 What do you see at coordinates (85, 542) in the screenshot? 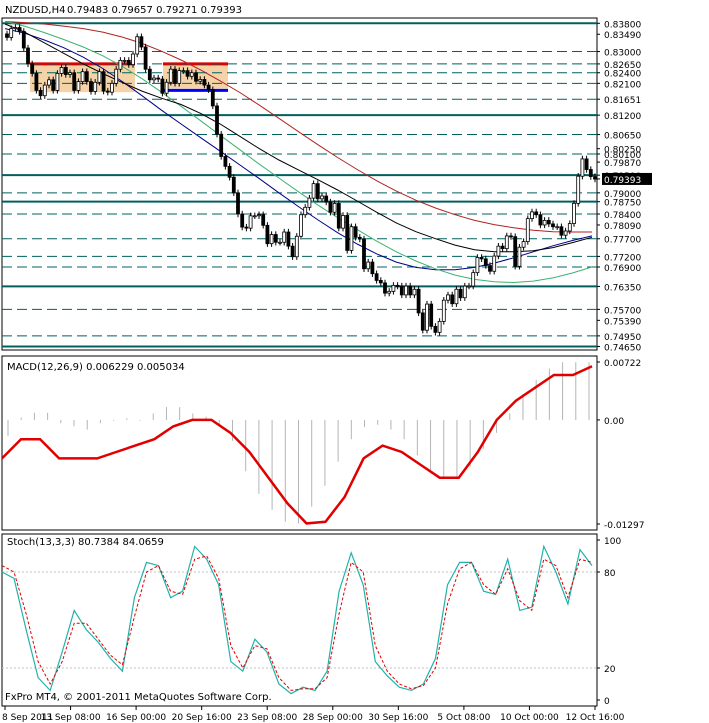
I see `stoch-title: Stoch(13,3,3) 80.7384 84.0659` at bounding box center [85, 542].